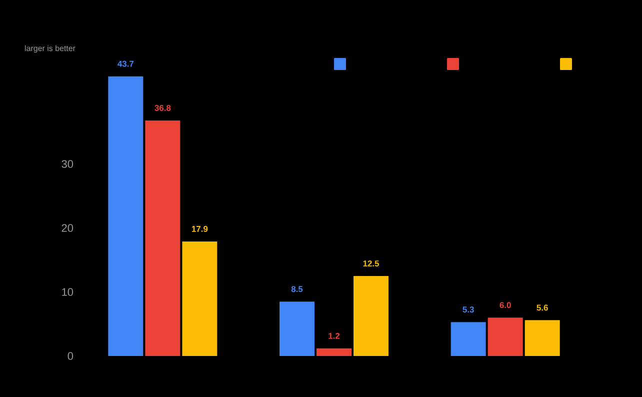 This screenshot has width=642, height=397. What do you see at coordinates (68, 228) in the screenshot?
I see `y-tick-label: 20` at bounding box center [68, 228].